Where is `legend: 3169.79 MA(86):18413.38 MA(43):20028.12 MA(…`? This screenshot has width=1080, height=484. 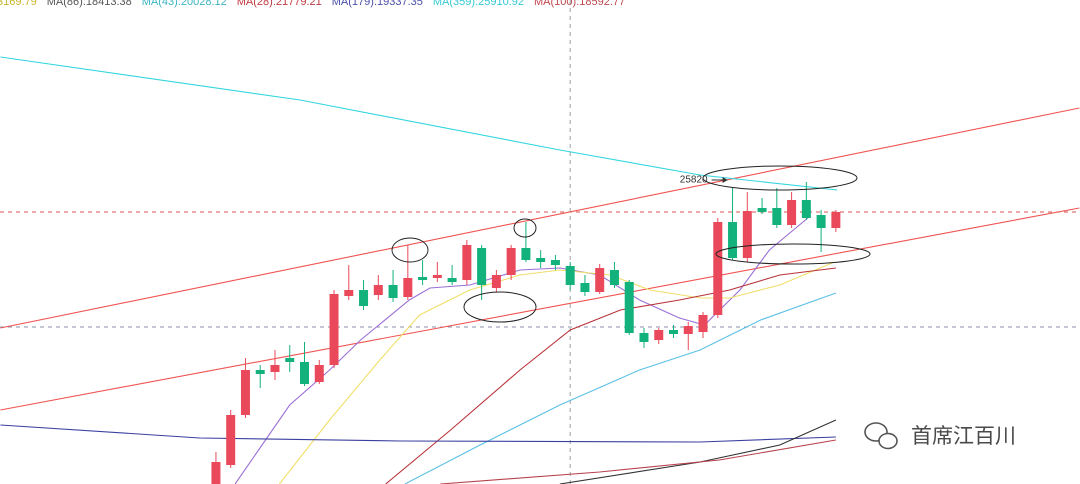
legend: 3169.79 MA(86):18413.38 MA(43):20028.12 MA(… is located at coordinates (312, 4).